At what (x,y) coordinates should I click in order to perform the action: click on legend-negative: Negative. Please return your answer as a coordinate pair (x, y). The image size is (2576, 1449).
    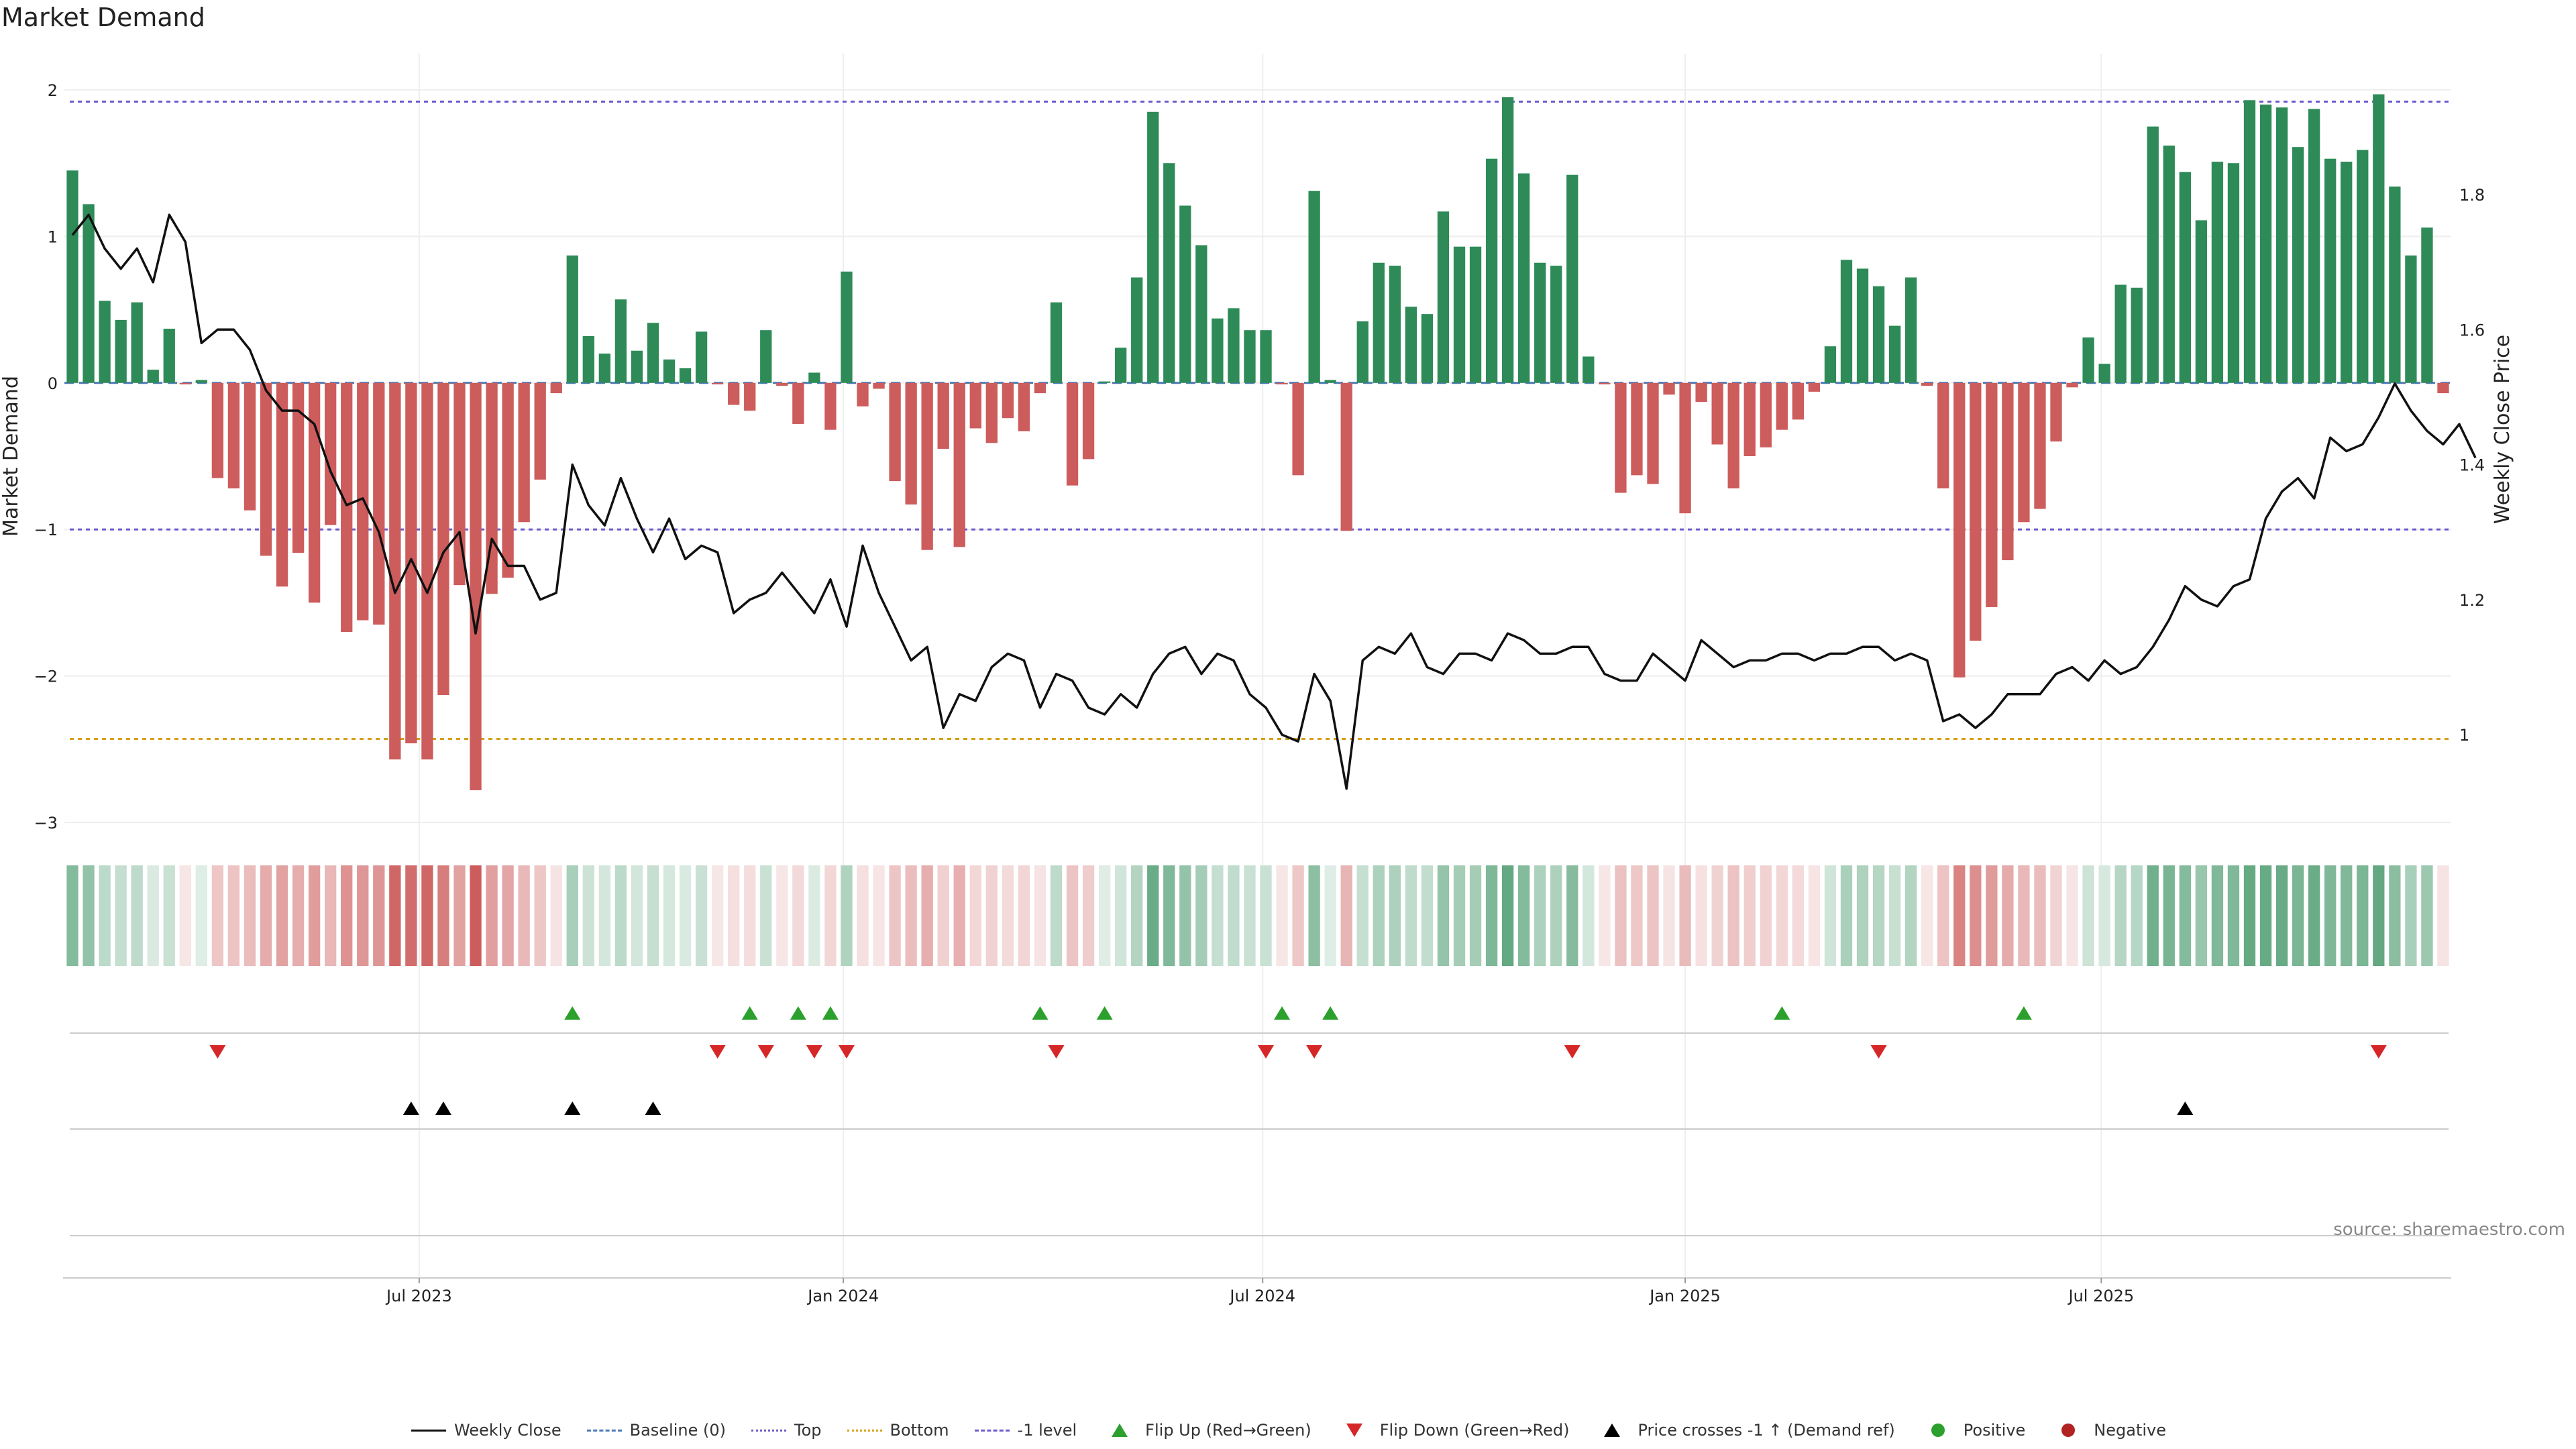
    Looking at the image, I should click on (2107, 1430).